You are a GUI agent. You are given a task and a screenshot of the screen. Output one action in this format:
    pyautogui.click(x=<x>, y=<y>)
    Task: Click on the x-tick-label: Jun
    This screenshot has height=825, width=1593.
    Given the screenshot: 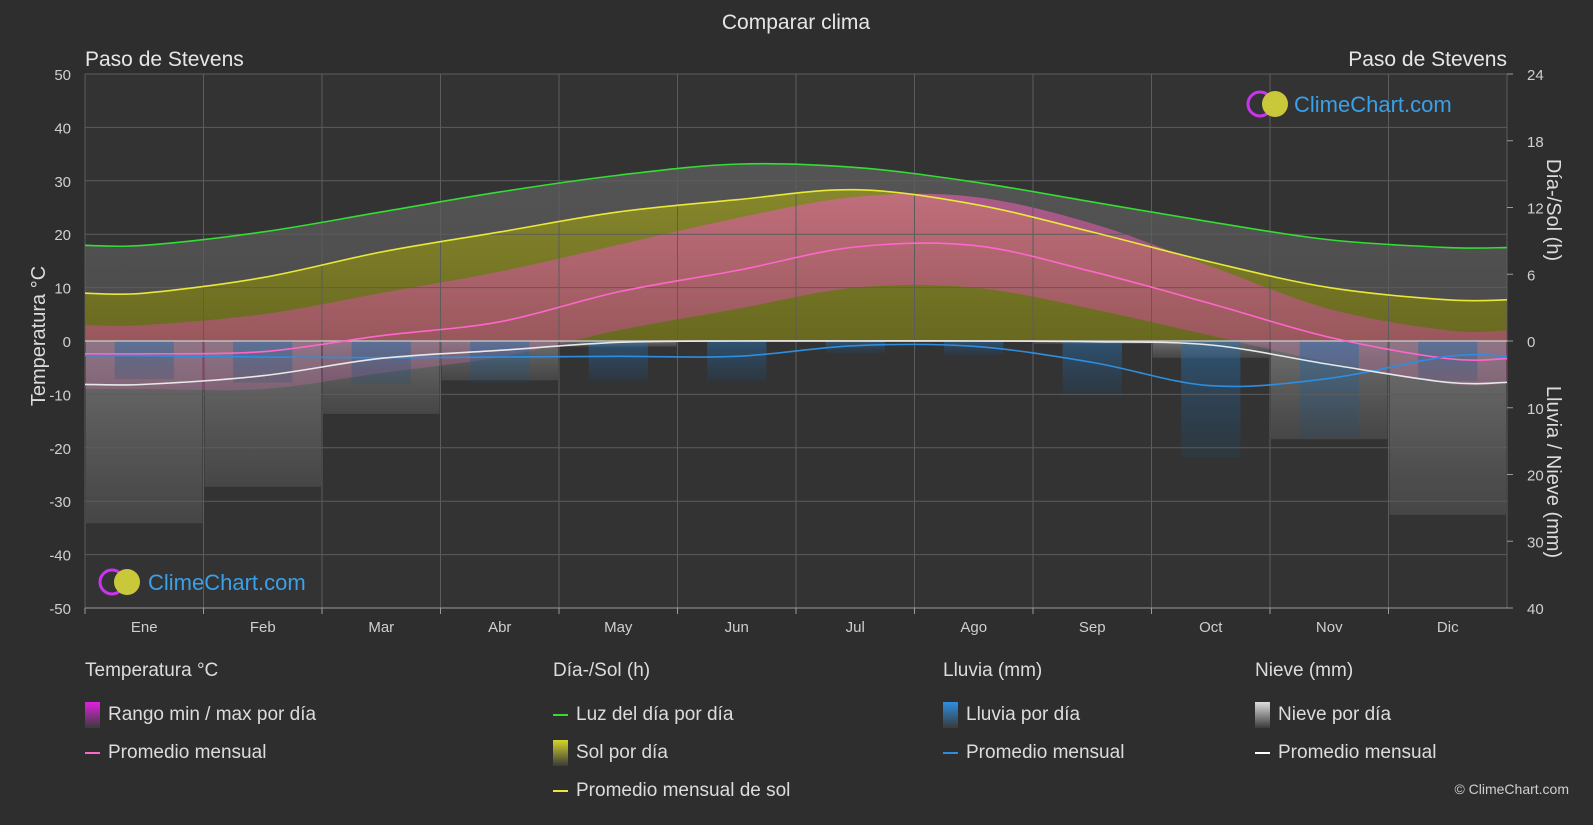 What is the action you would take?
    pyautogui.click(x=737, y=627)
    